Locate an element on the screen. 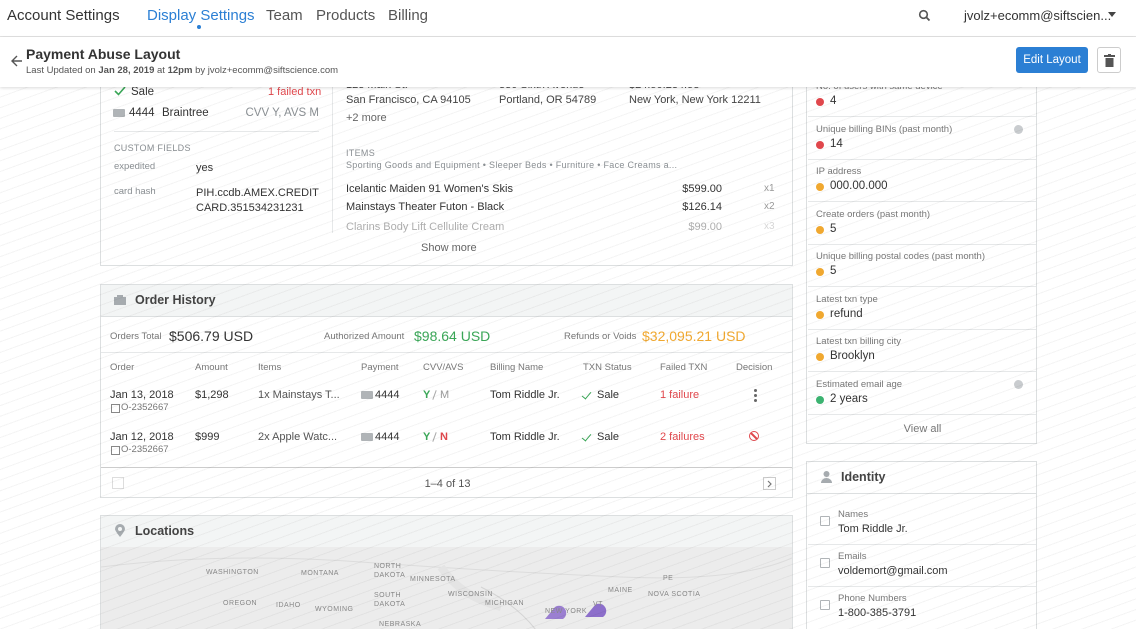  signal-label: IP address is located at coordinates (839, 171).